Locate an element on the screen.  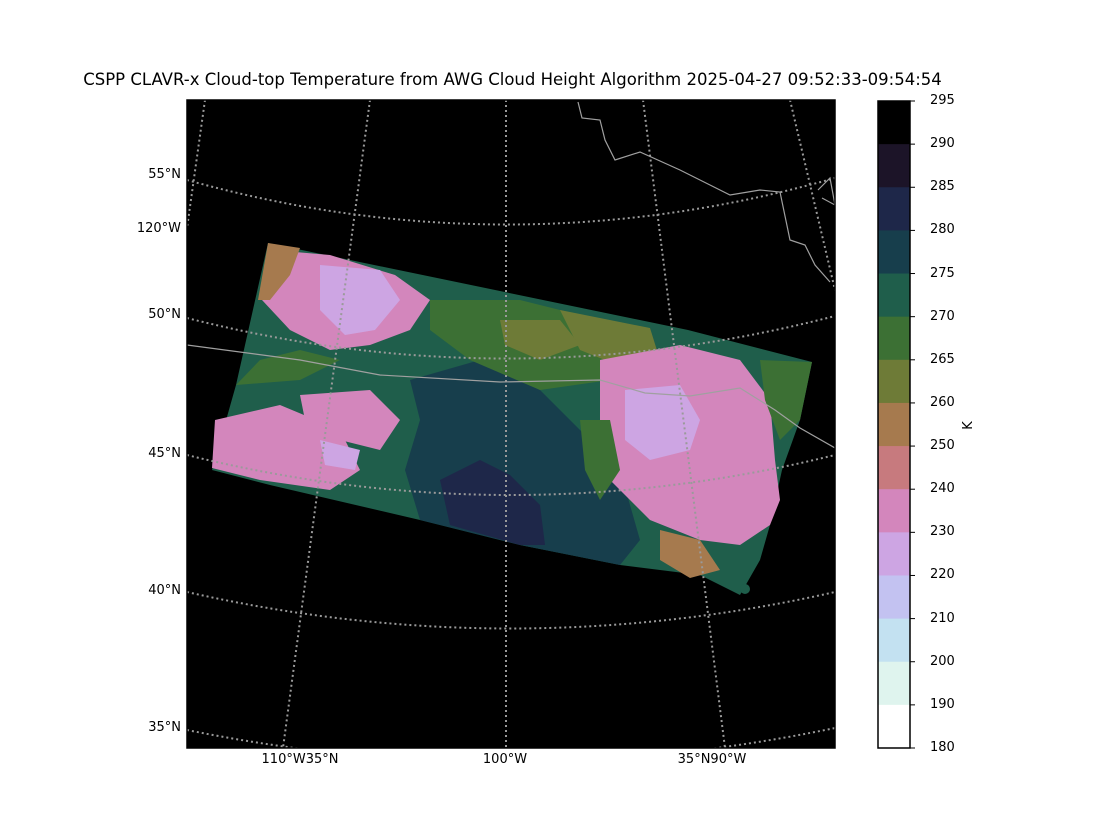
colorbar-tick-label: 180 is located at coordinates (942, 747).